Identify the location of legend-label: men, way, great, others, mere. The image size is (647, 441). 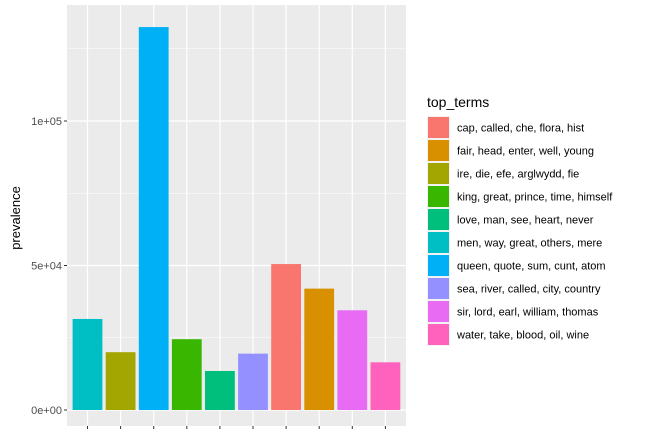
(529, 244).